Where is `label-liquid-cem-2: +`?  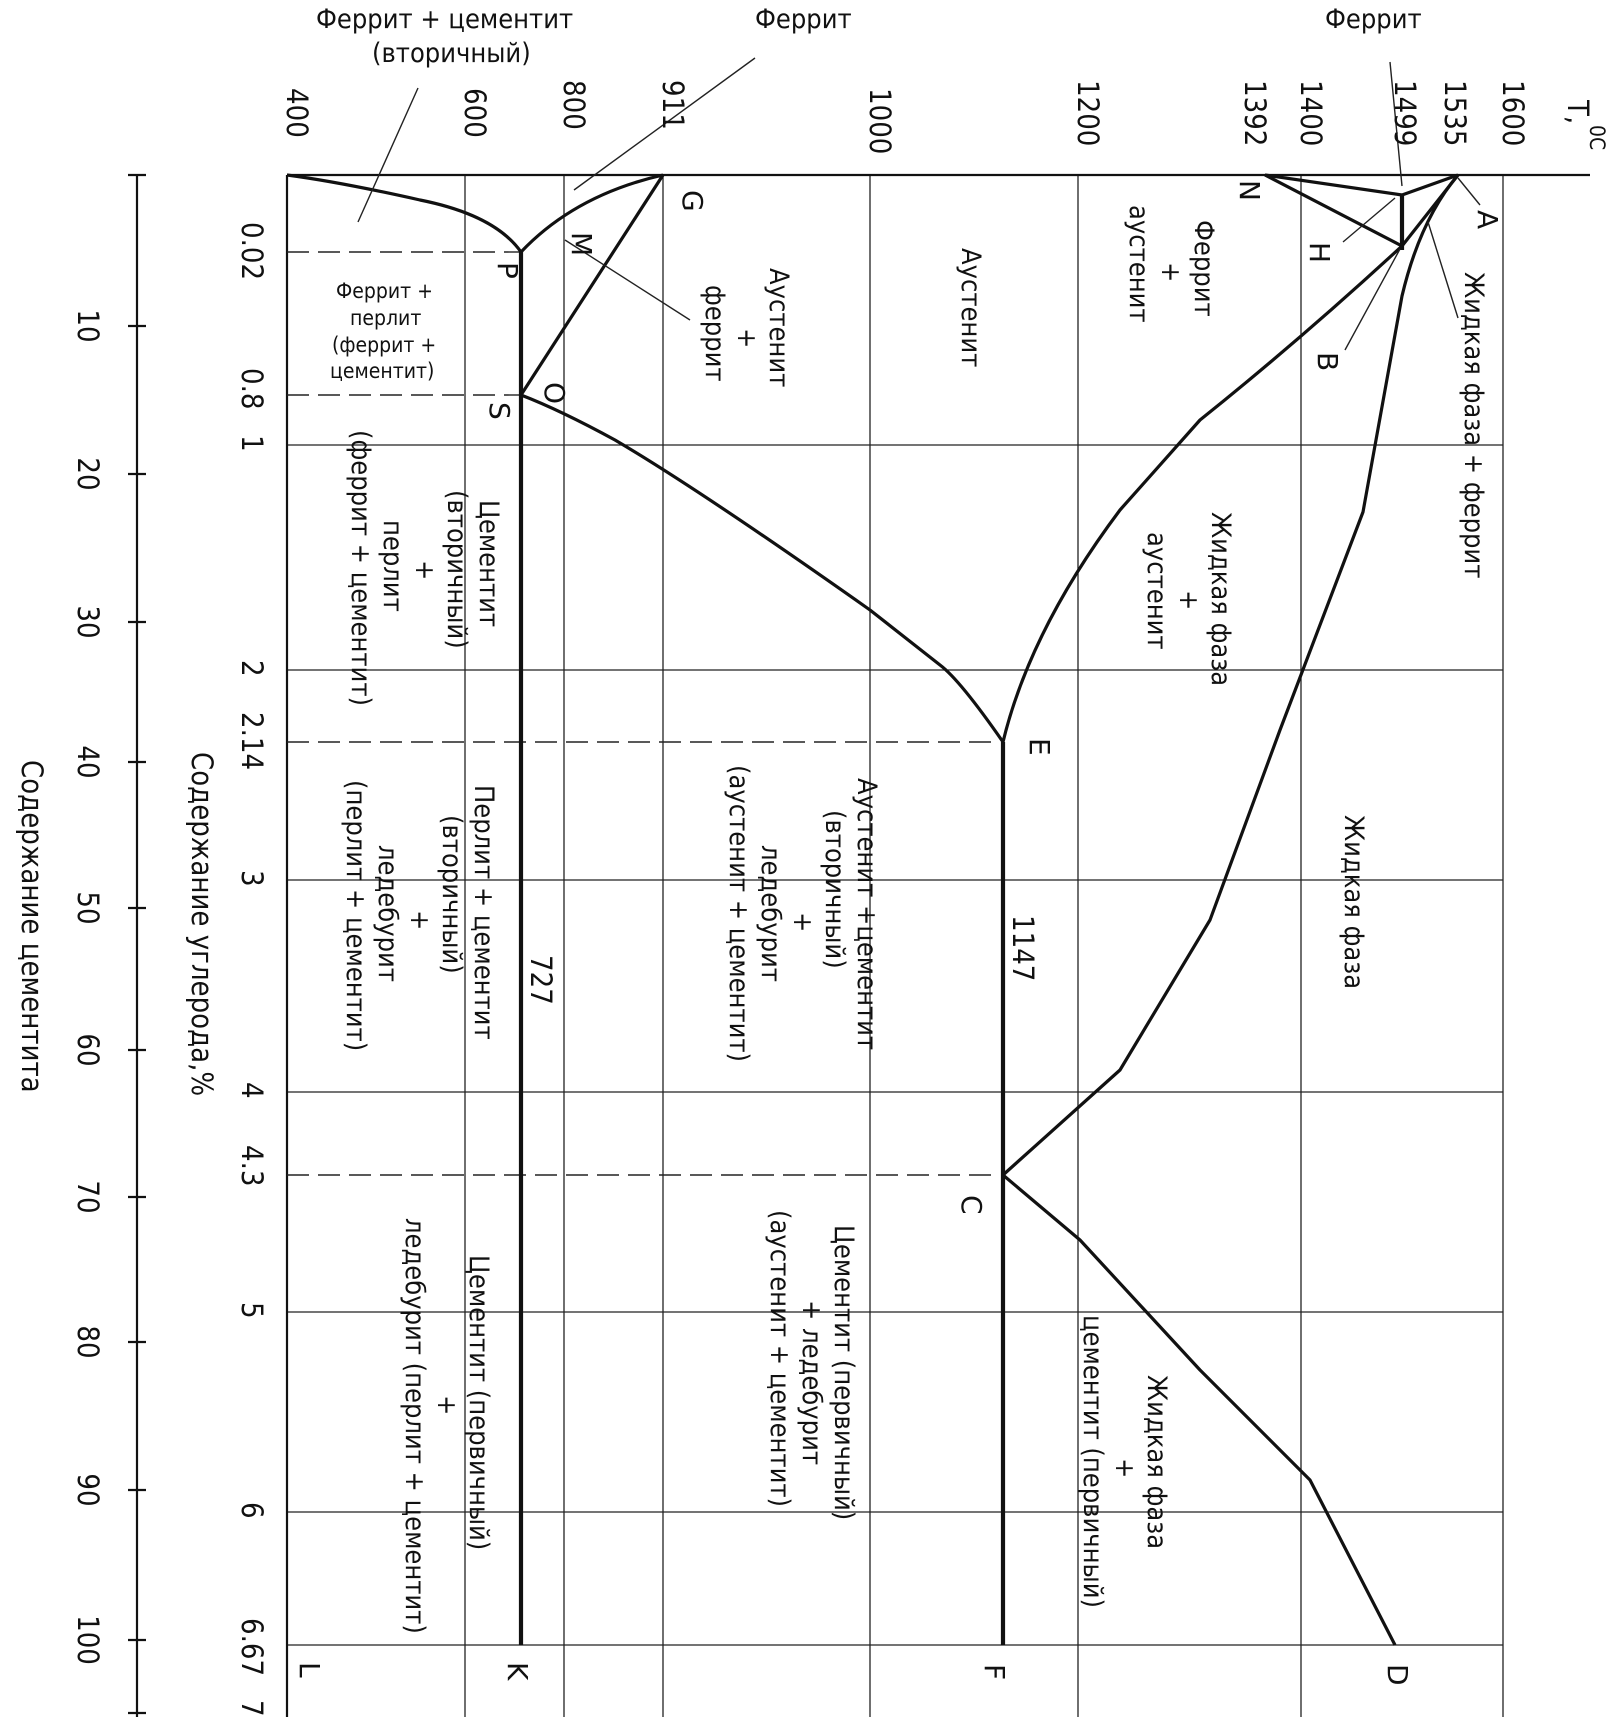
label-liquid-cem-2: + is located at coordinates (1124, 1468).